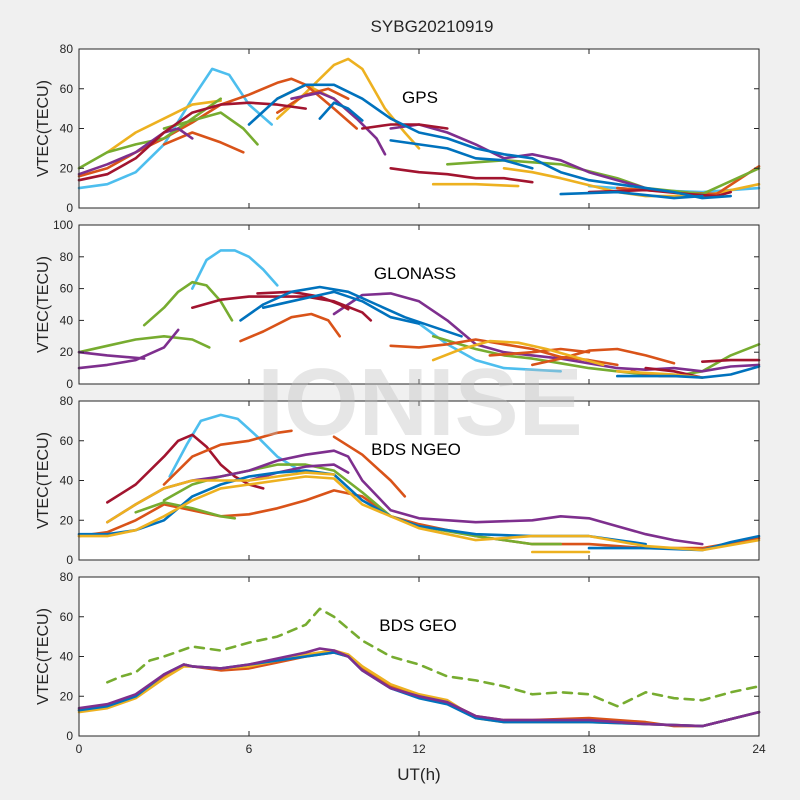  What do you see at coordinates (759, 749) in the screenshot?
I see `x-tick-label: 24` at bounding box center [759, 749].